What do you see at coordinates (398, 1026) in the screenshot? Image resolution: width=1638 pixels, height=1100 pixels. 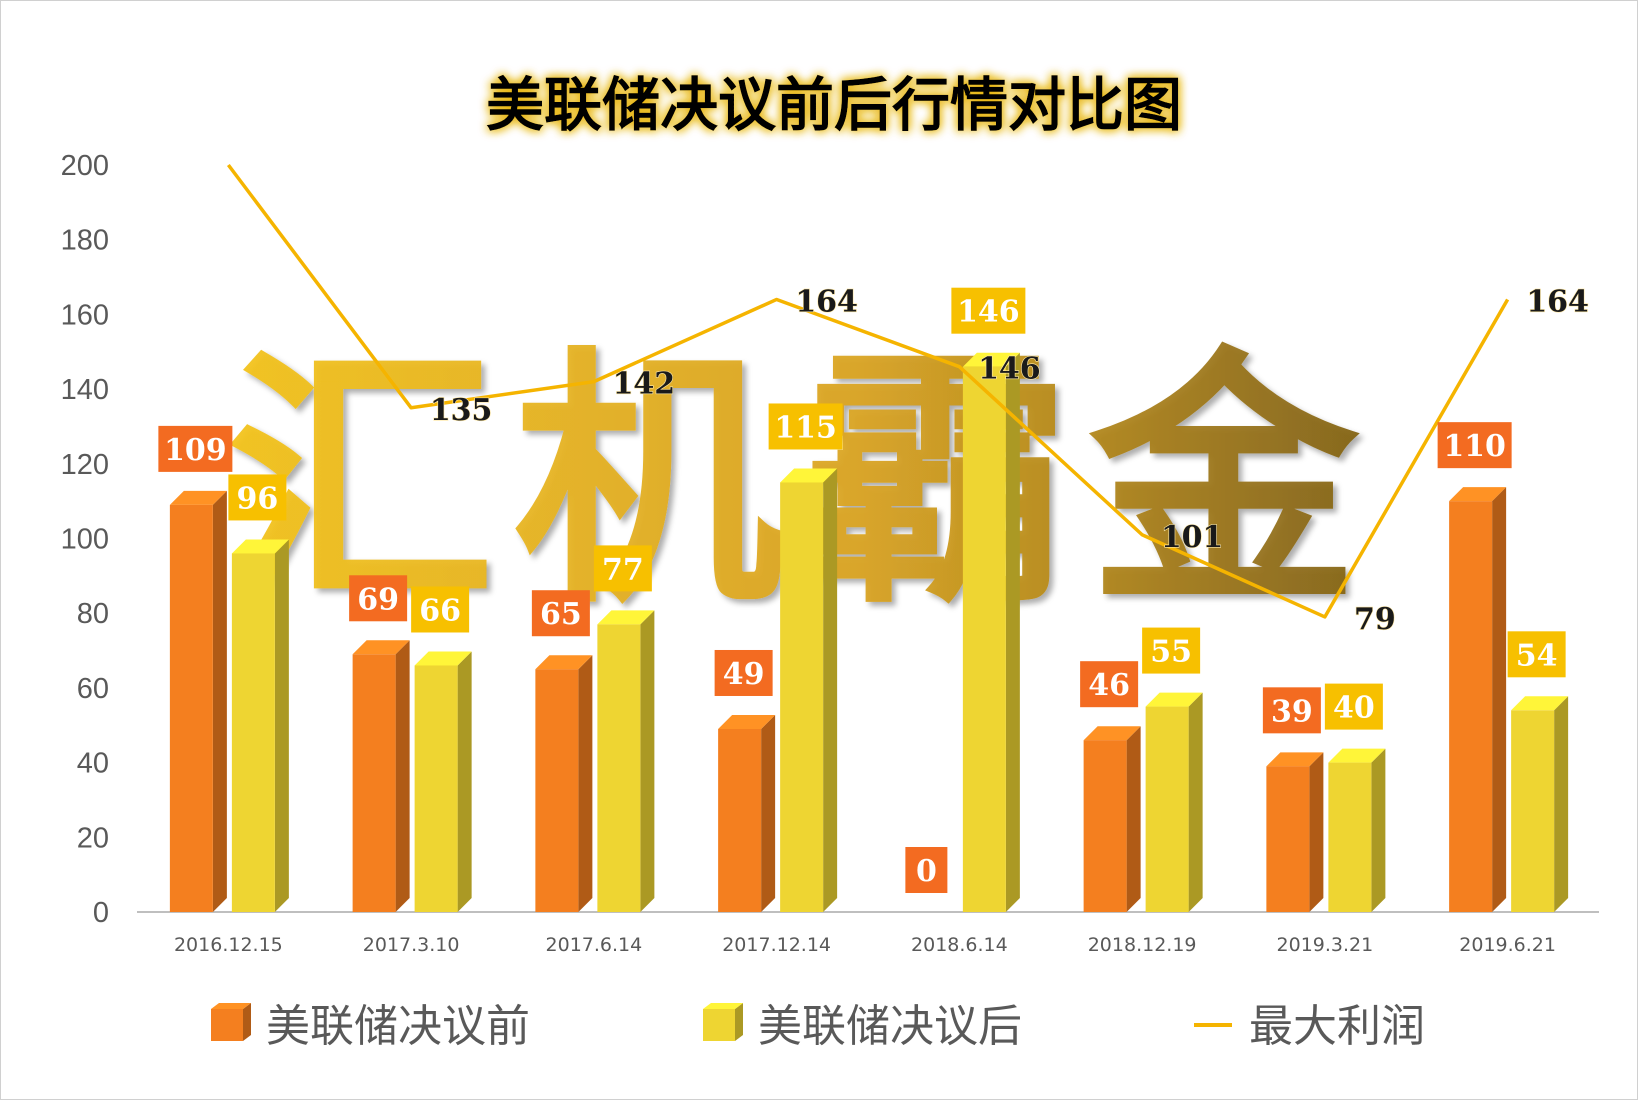 I see `svg-text: 美联储决议前` at bounding box center [398, 1026].